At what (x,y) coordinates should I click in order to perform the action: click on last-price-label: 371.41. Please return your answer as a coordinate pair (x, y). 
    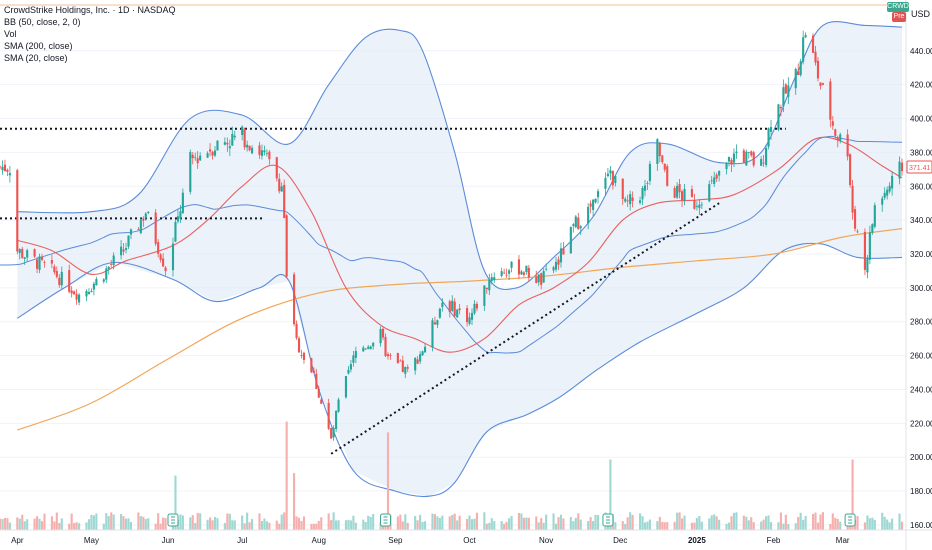
    Looking at the image, I should click on (920, 168).